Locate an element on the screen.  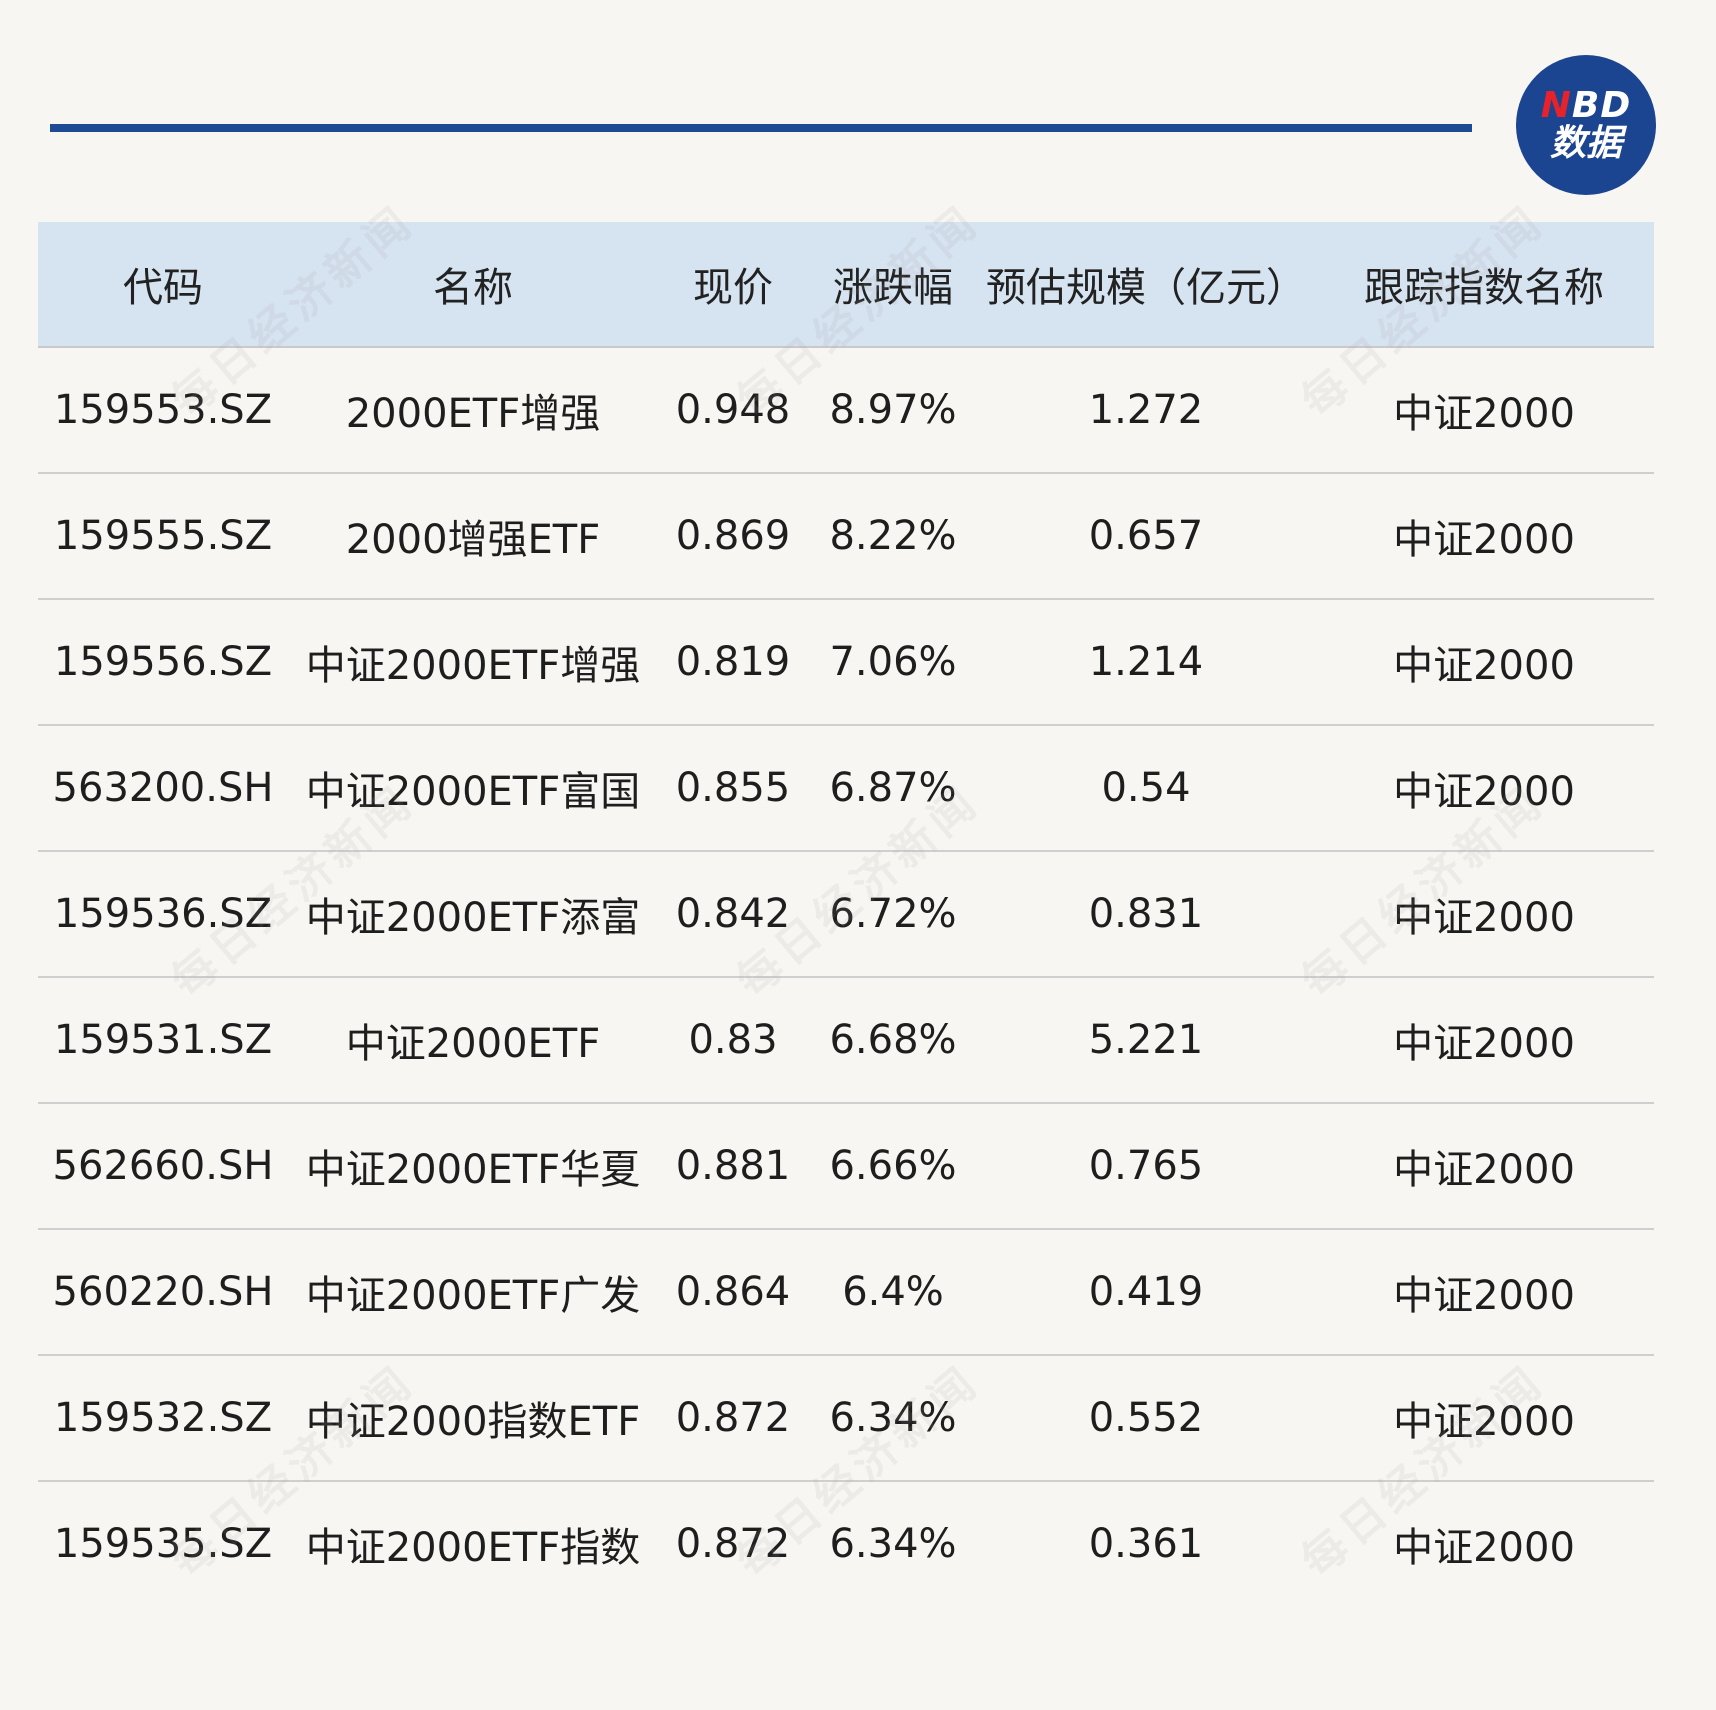
table-row: 560220.SH 中证2000ETF广发 0.864 6.4% 0.419 中证2000 is located at coordinates (846, 1292).